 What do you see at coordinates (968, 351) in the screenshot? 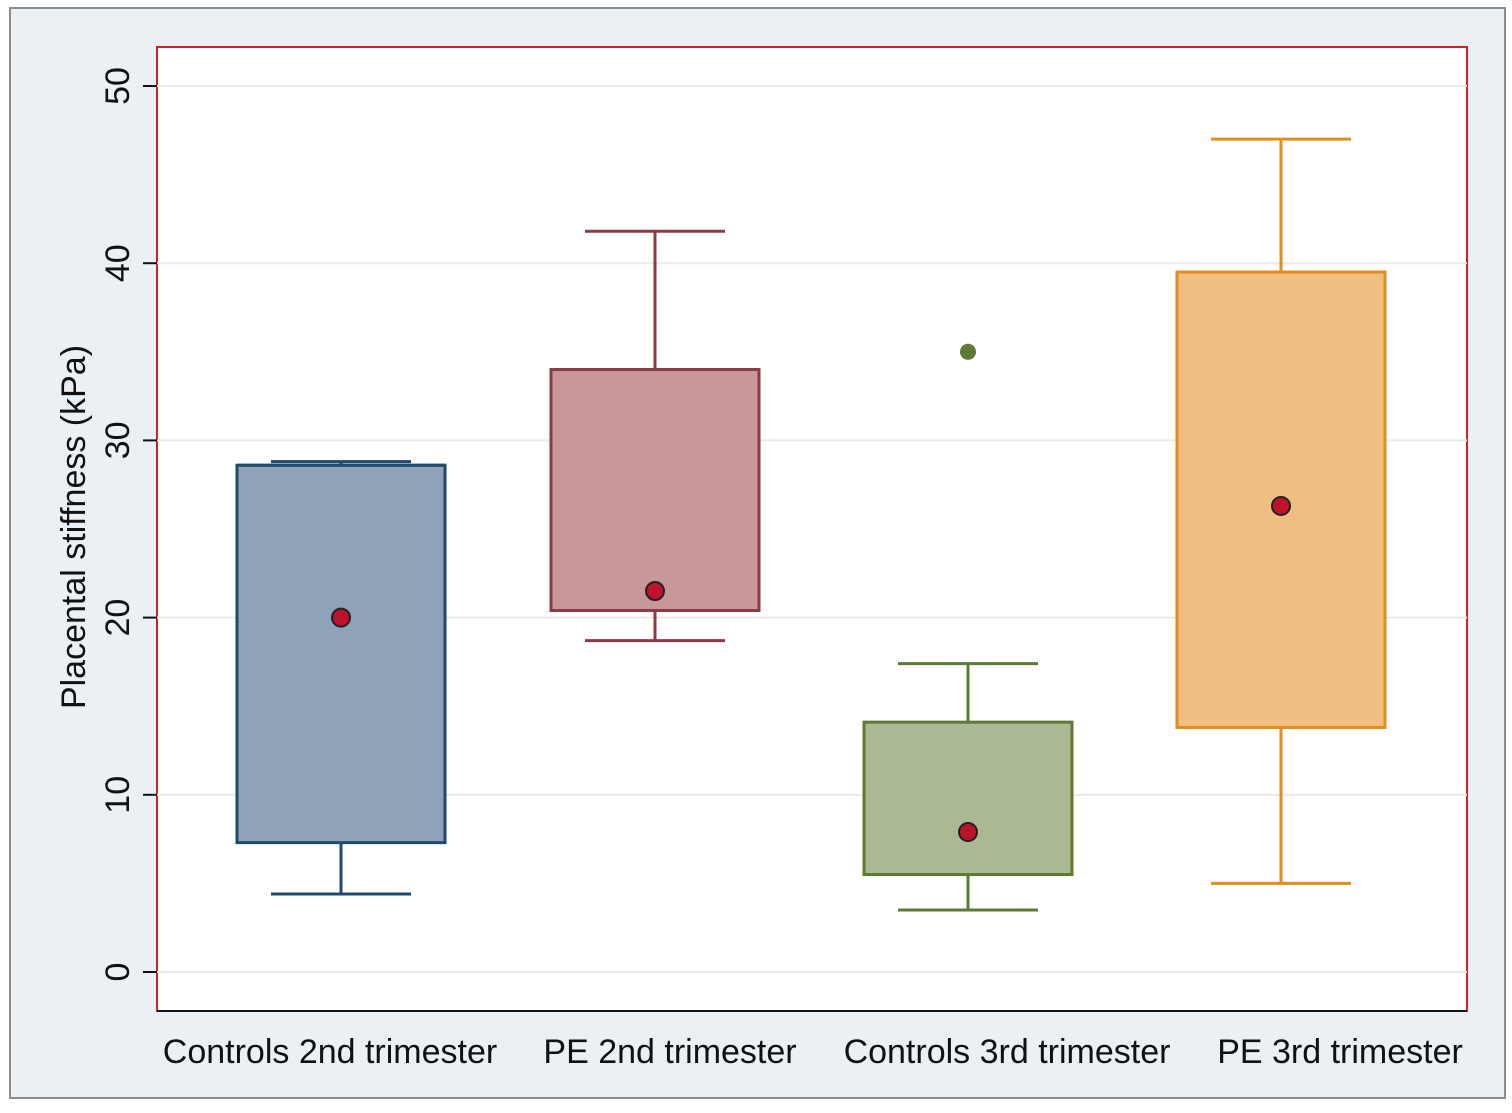
I see `outlier-point` at bounding box center [968, 351].